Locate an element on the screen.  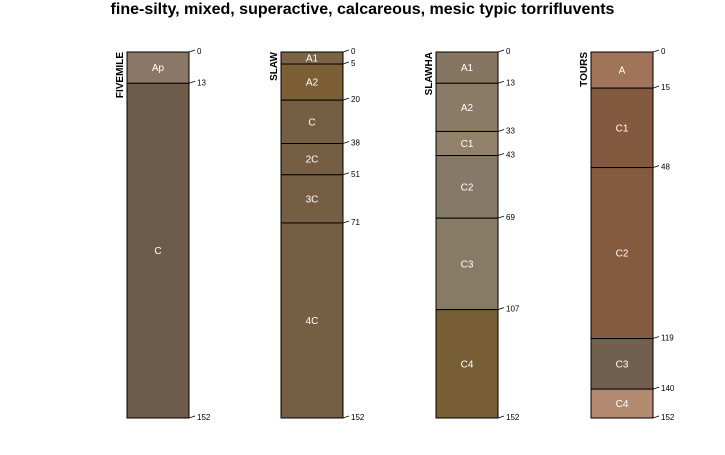
depth-label: 33 is located at coordinates (510, 130).